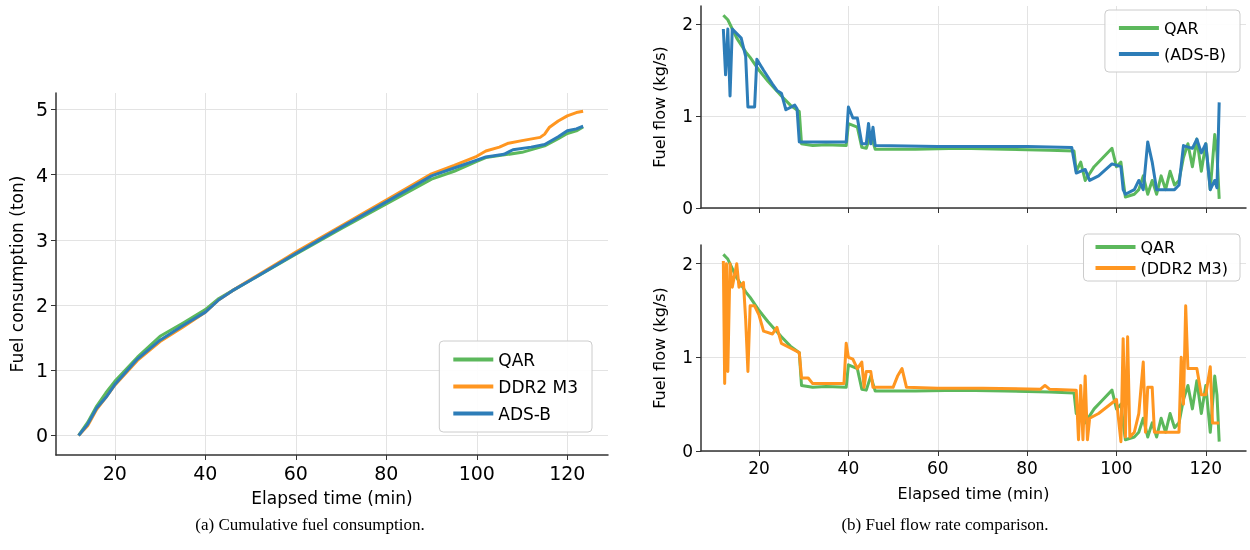 The width and height of the screenshot is (1250, 550). Describe the element at coordinates (525, 413) in the screenshot. I see `legend-label: ADS-B` at that location.